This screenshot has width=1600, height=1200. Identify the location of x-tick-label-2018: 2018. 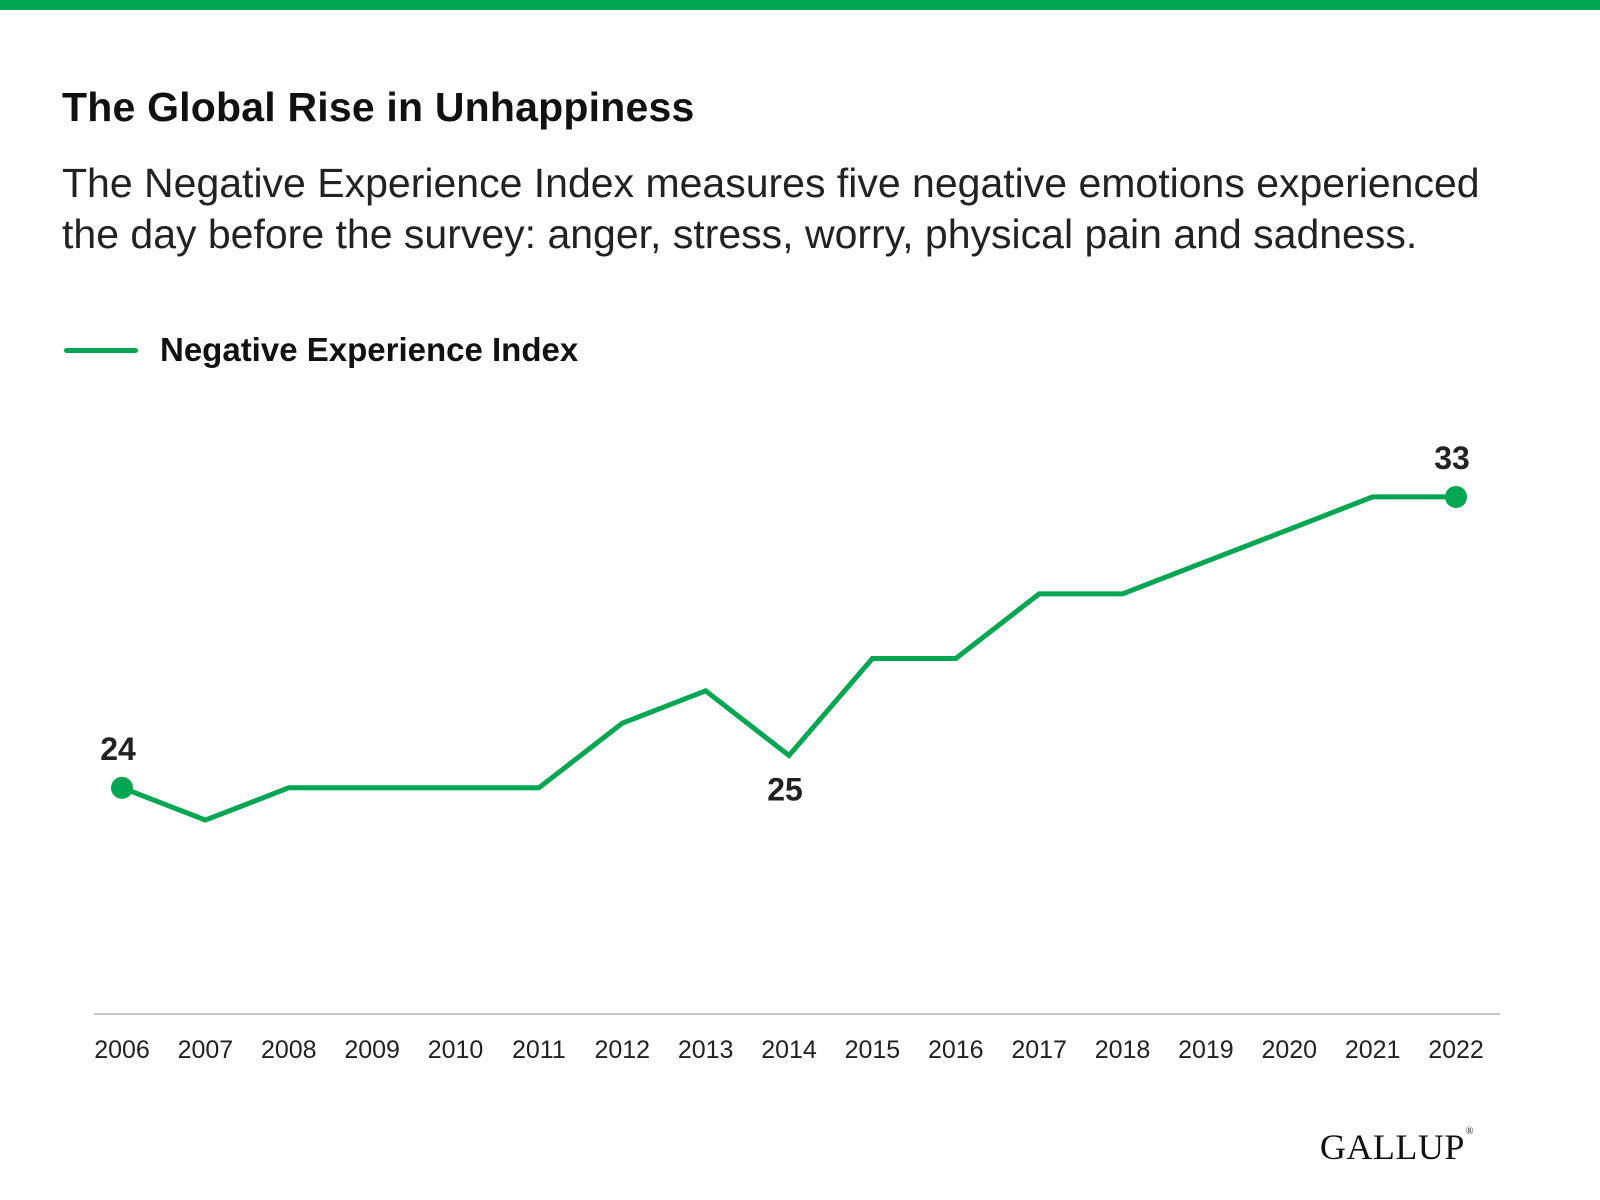
(1123, 1050).